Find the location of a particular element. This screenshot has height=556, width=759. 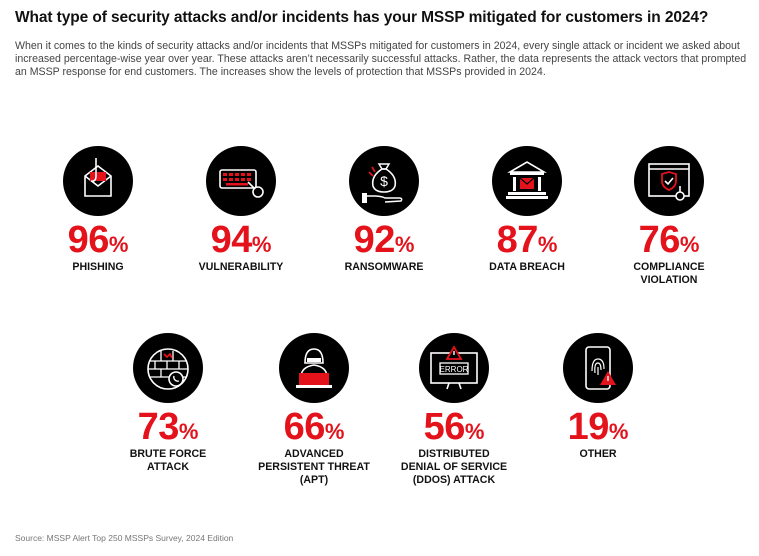

fingerprint-phone-icon is located at coordinates (598, 368).